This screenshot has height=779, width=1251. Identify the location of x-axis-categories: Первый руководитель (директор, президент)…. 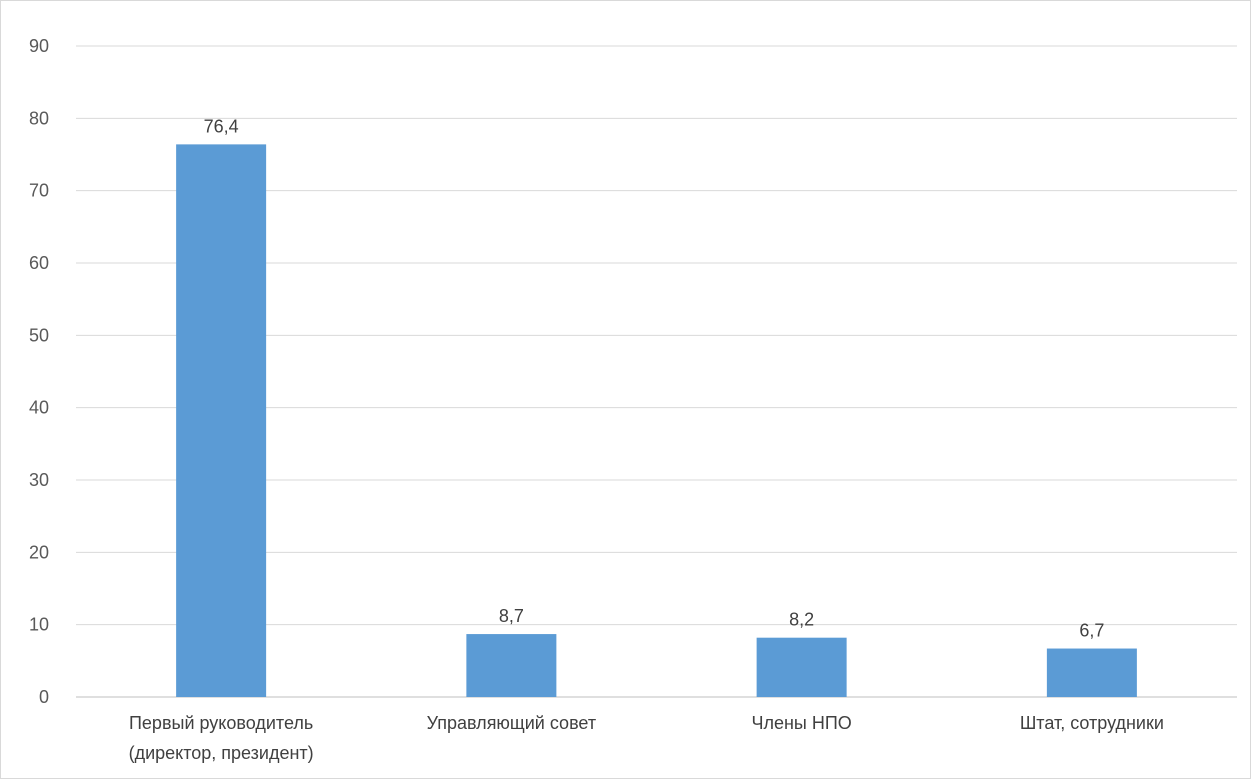
(646, 738).